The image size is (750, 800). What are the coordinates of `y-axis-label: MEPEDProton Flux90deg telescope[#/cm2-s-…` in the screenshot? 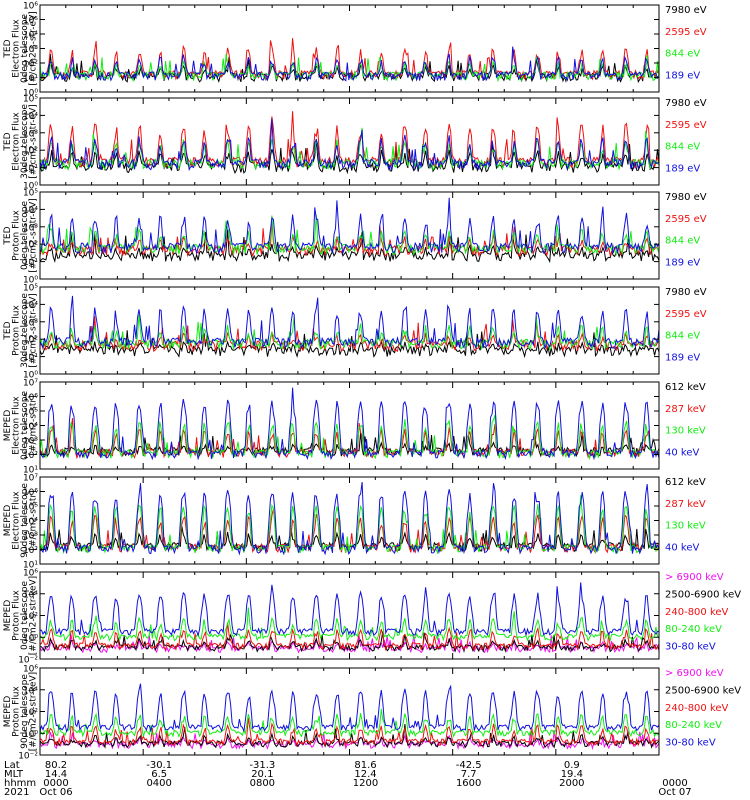 It's located at (21, 711).